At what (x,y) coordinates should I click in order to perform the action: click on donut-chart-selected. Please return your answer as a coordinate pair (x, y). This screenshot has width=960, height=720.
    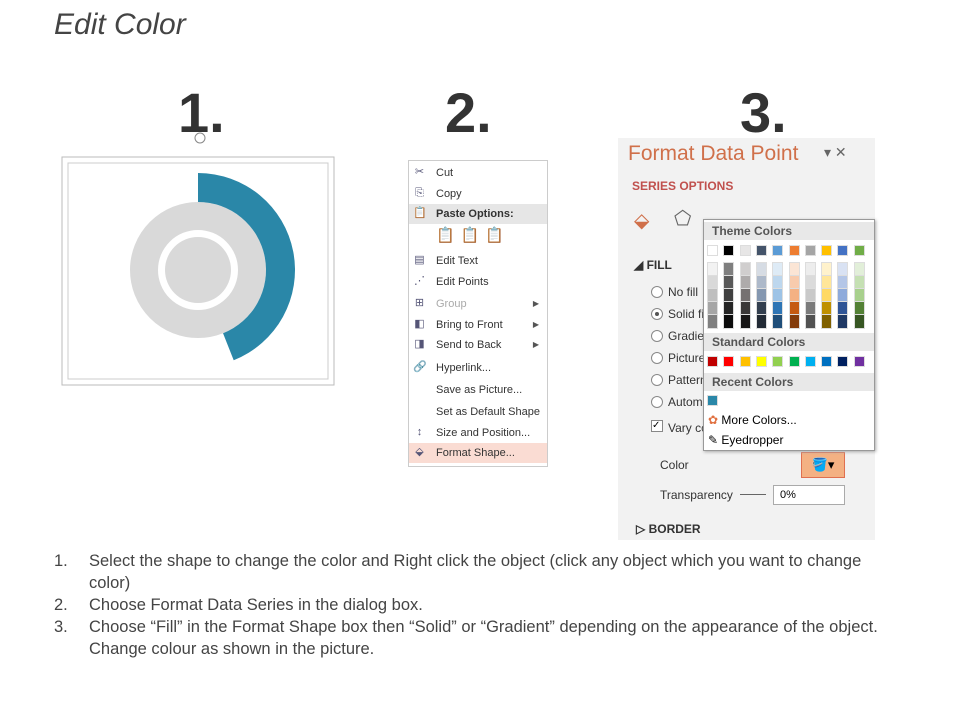
    Looking at the image, I should click on (200, 260).